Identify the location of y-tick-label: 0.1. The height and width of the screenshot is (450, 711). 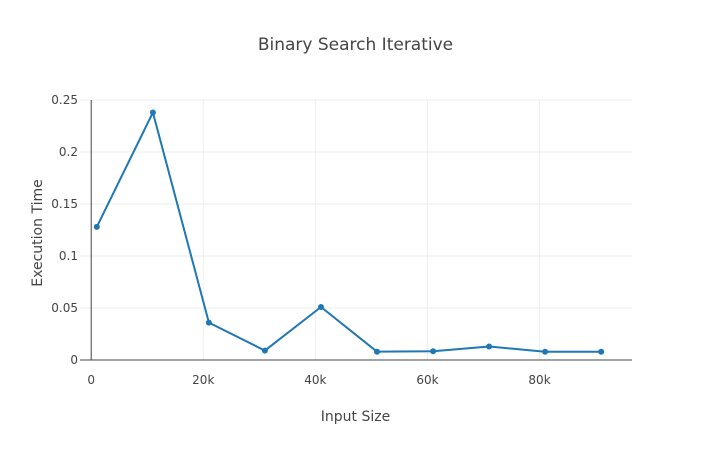
(68, 256).